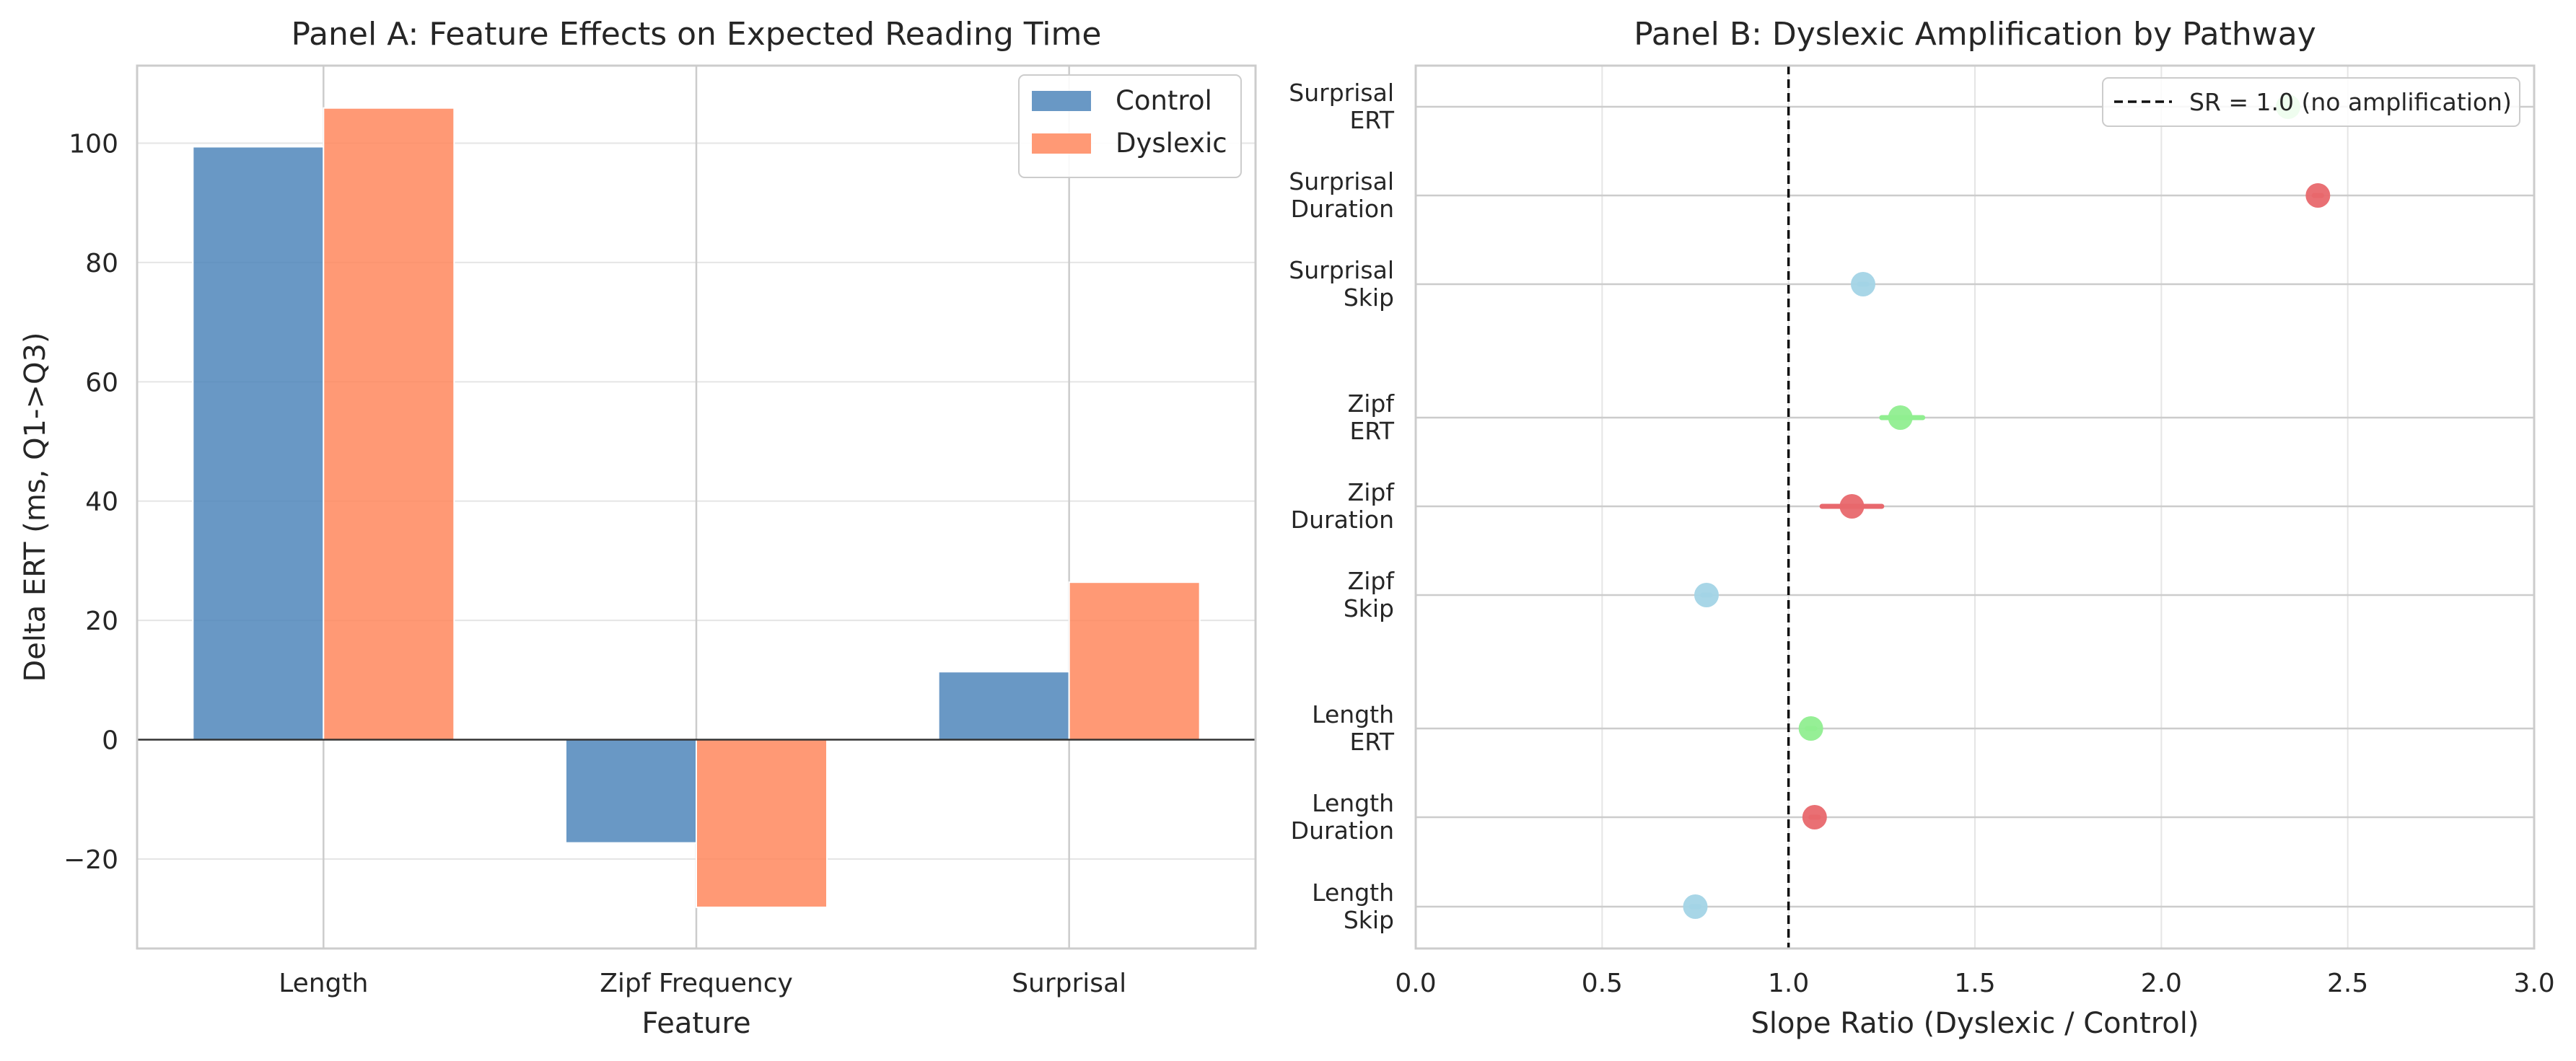 This screenshot has height=1061, width=2576. I want to click on x-tick-label: 2.0, so click(2161, 983).